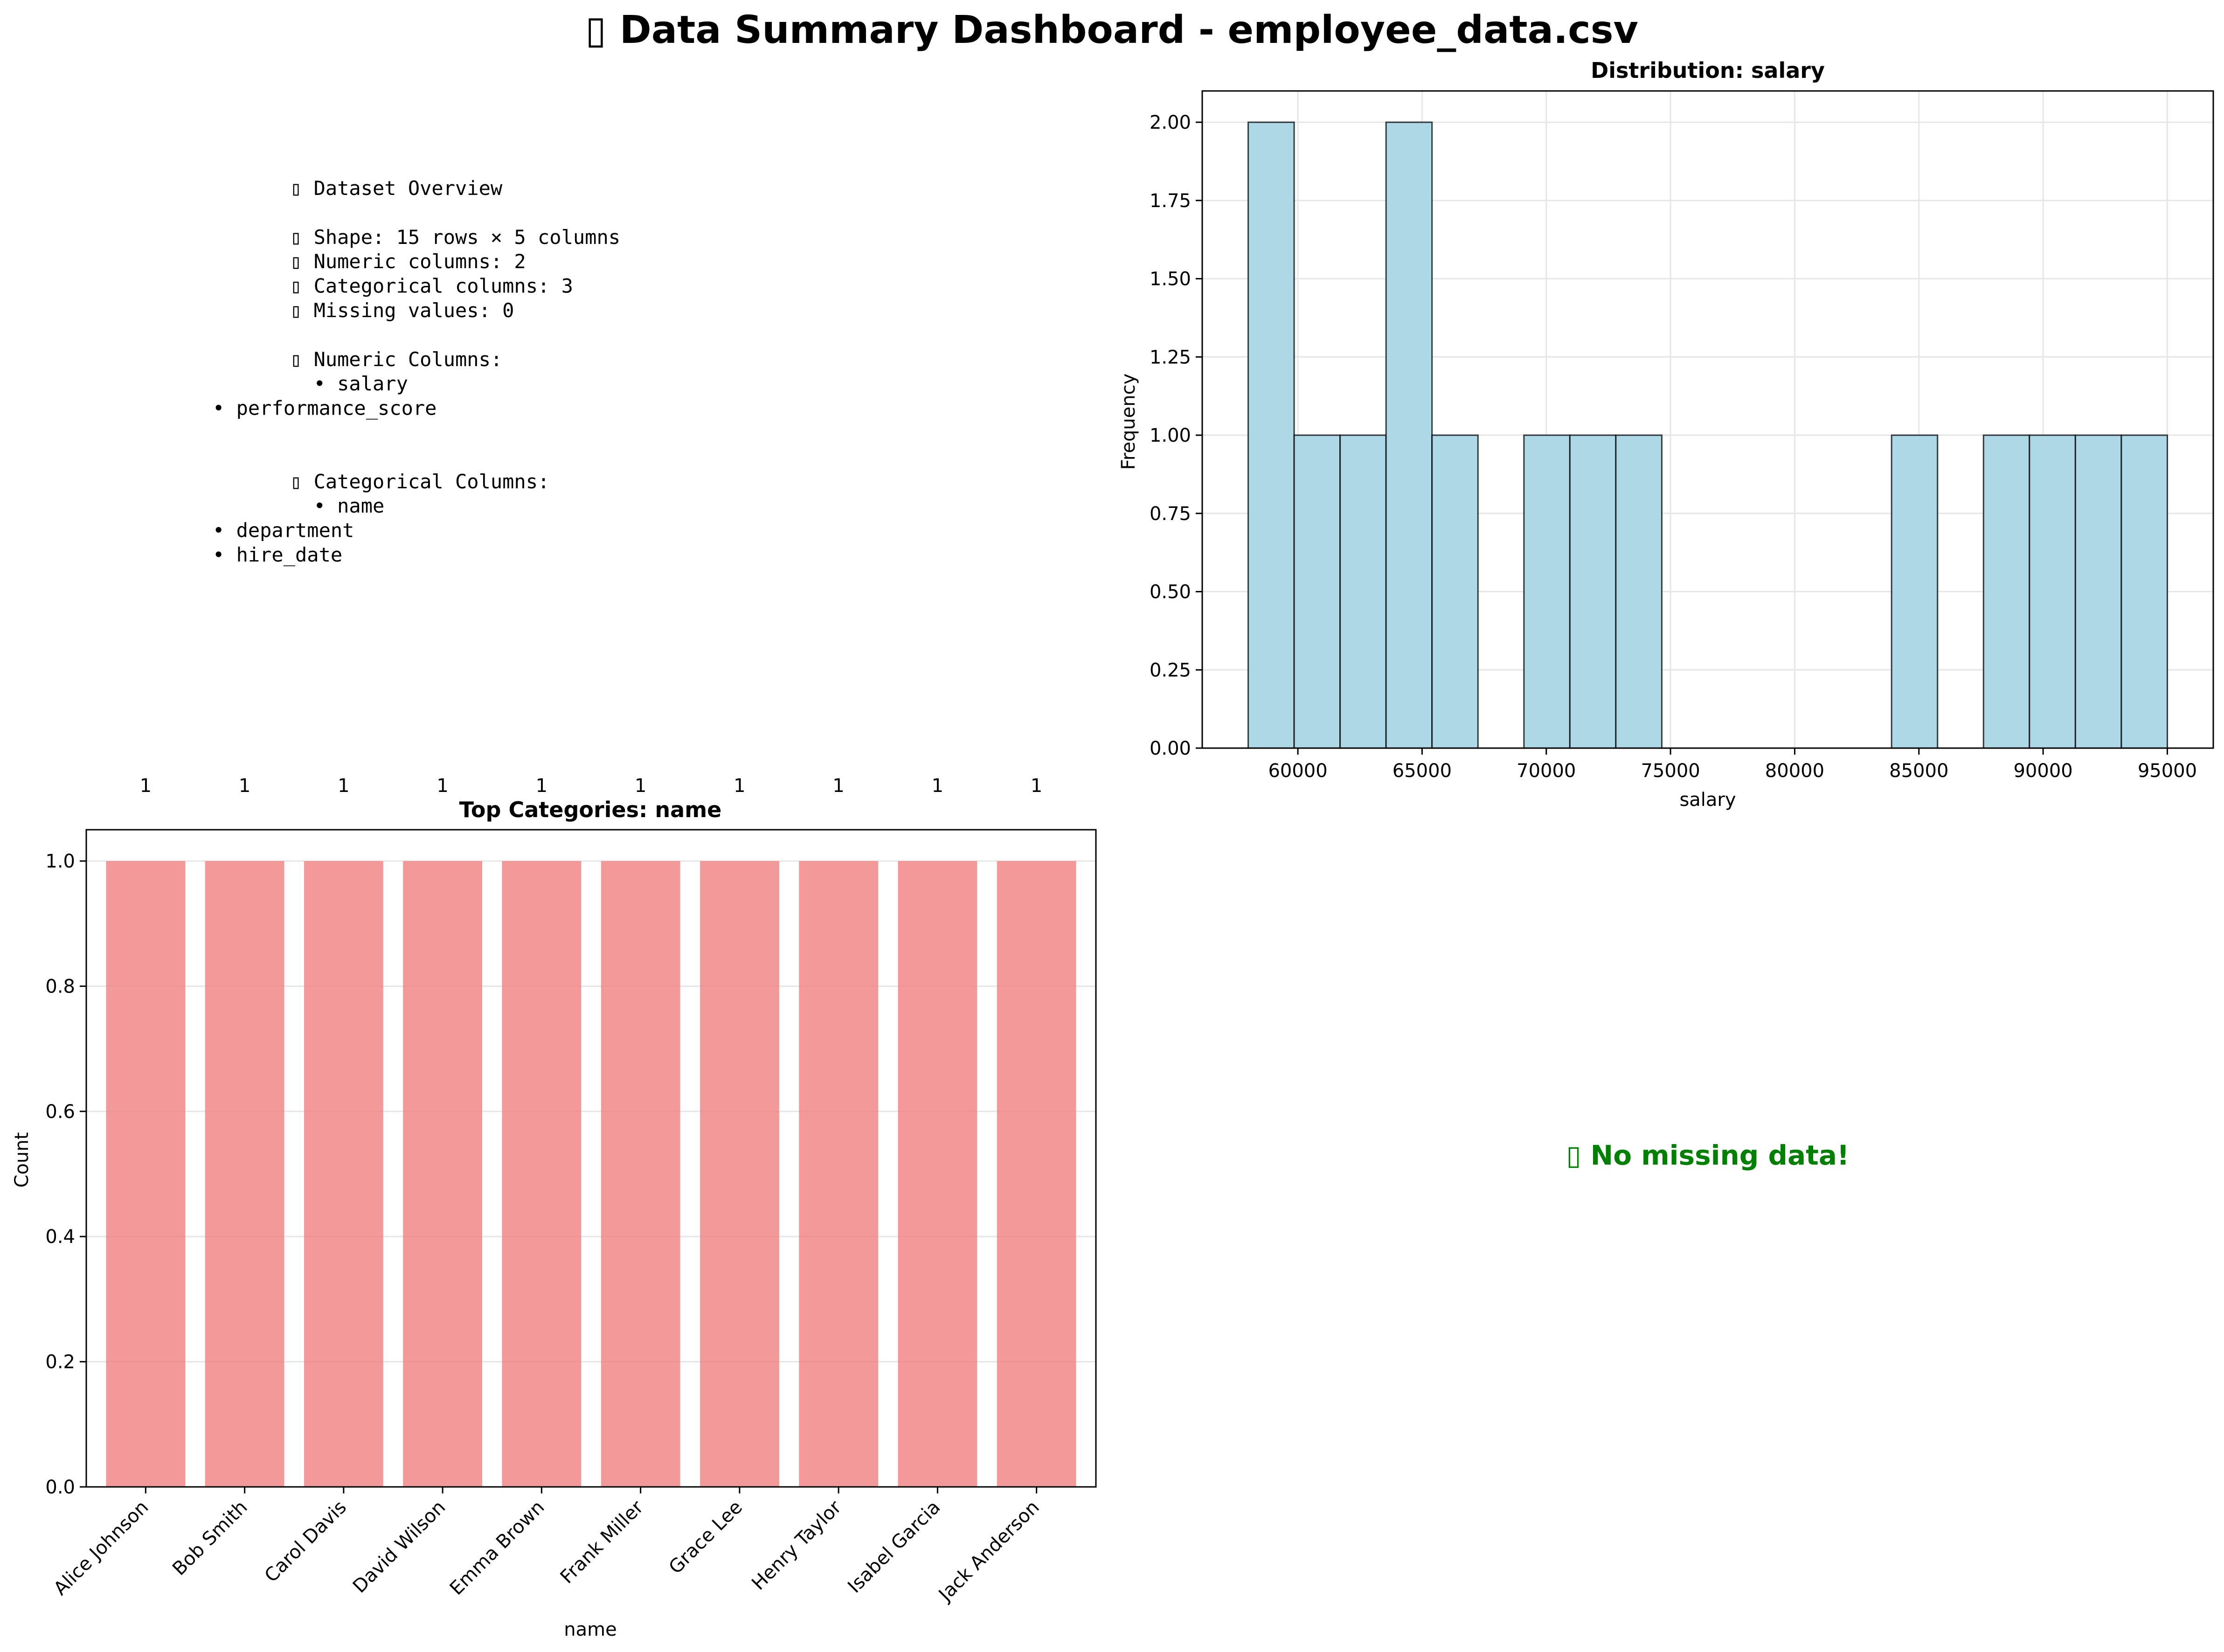  What do you see at coordinates (590, 810) in the screenshot?
I see `bar-chart-title: Top Categories: name` at bounding box center [590, 810].